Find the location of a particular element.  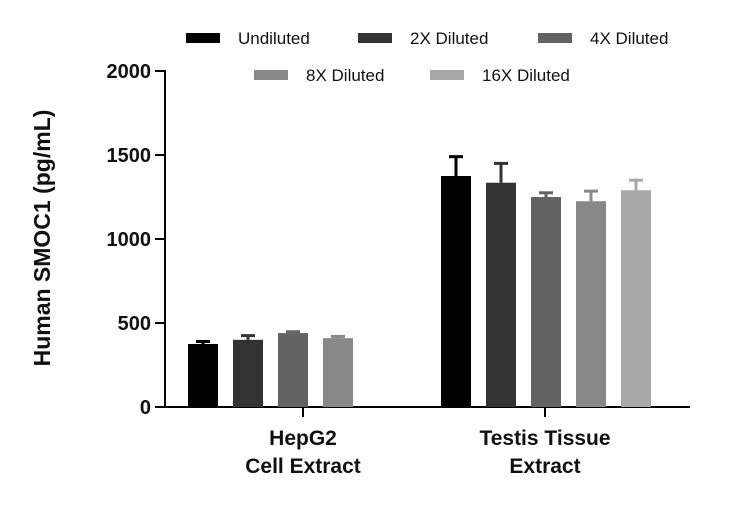

legend-label: 8X Diluted is located at coordinates (345, 75).